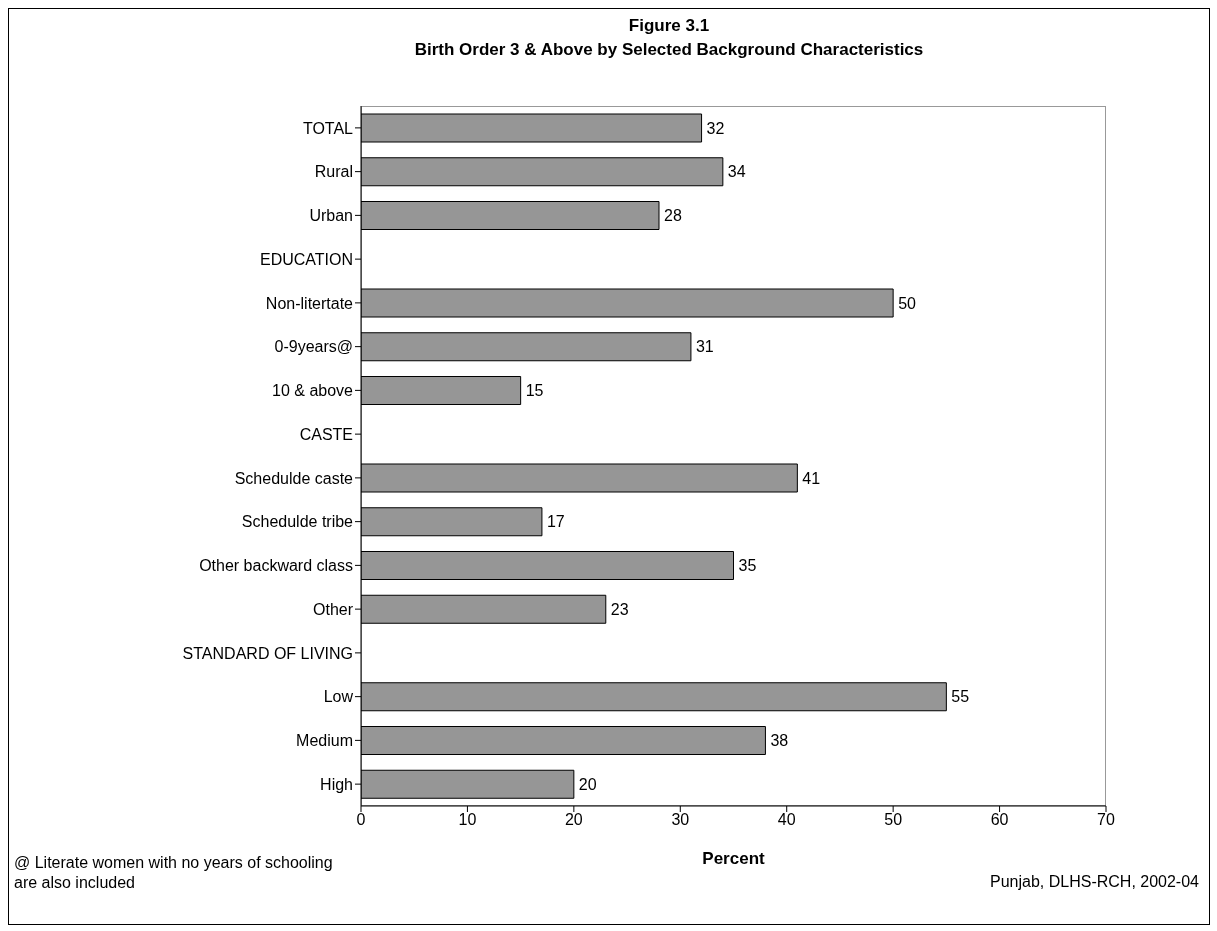 The width and height of the screenshot is (1217, 931). Describe the element at coordinates (297, 522) in the screenshot. I see `y-tick-label: Schedulde tribe` at that location.